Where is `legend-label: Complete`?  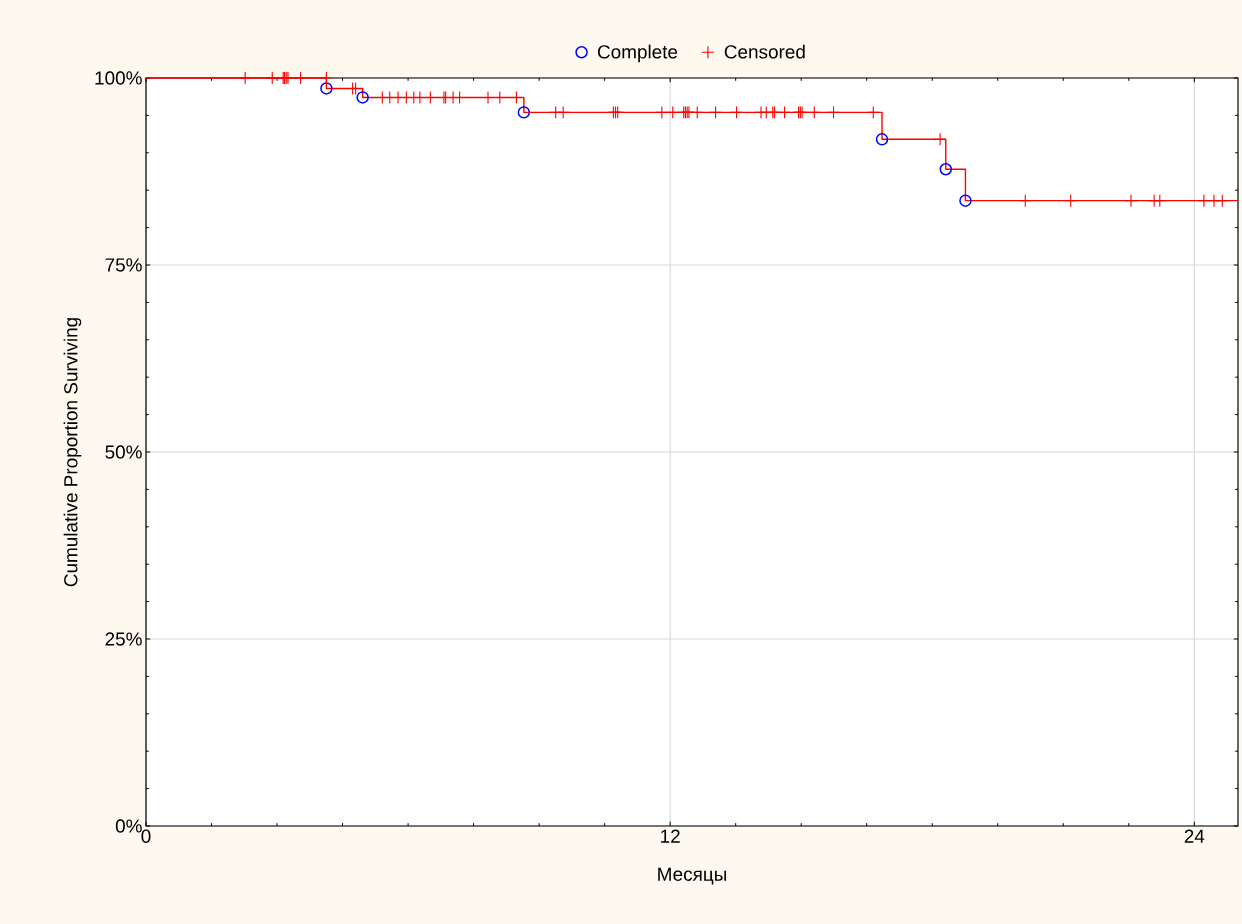
legend-label: Complete is located at coordinates (637, 53).